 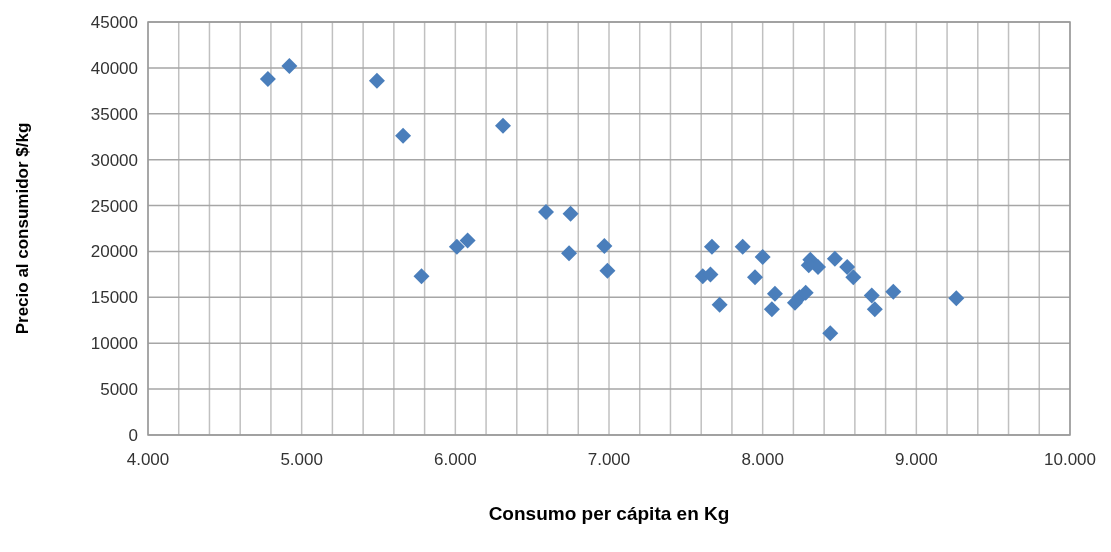 I want to click on y-axis-title: Precio al consumidor $/kg, so click(x=22, y=228).